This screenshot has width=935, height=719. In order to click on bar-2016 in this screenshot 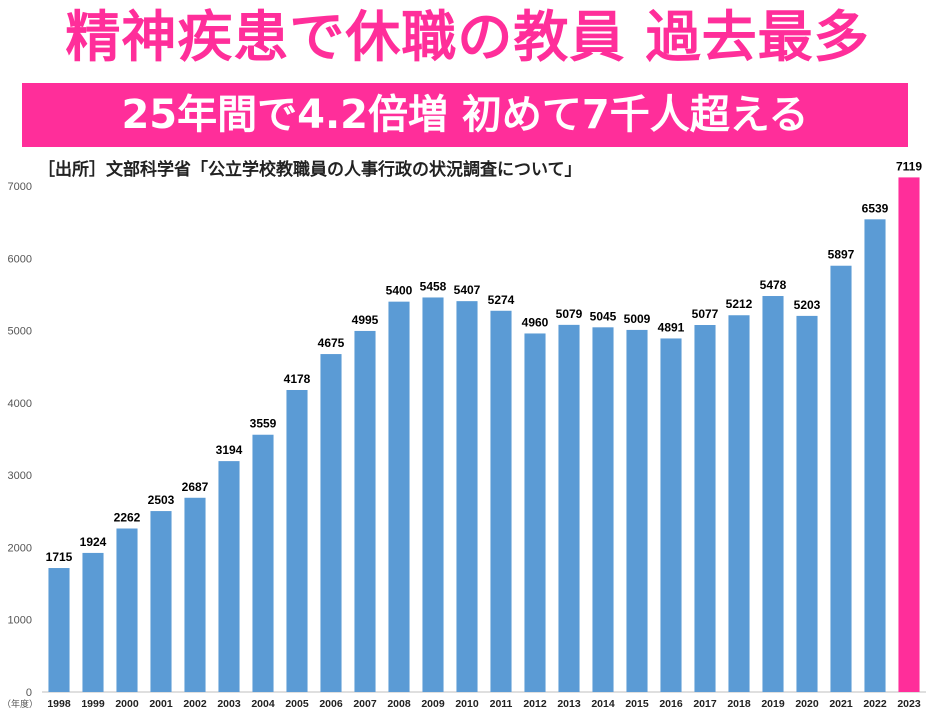, I will do `click(671, 515)`.